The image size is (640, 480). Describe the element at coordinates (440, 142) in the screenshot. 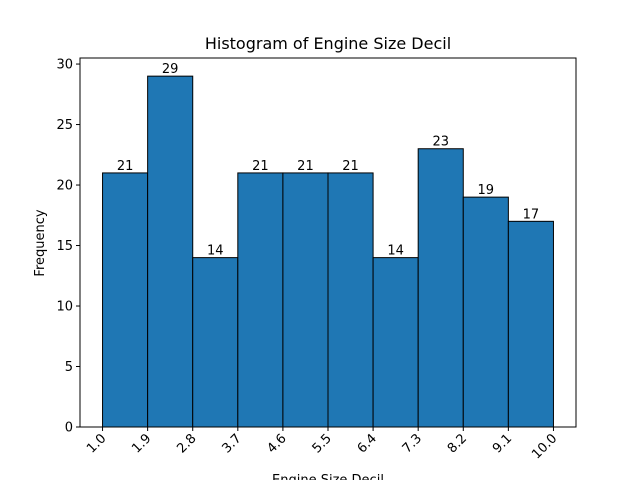

I see `data-label: 23` at that location.